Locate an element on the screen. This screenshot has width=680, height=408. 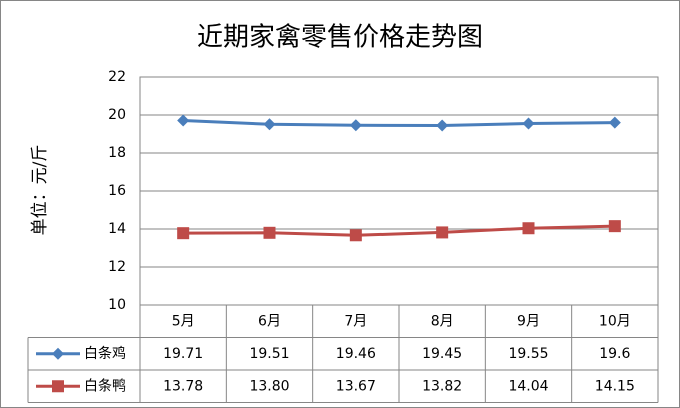
y-tick-label: 10 is located at coordinates (117, 305).